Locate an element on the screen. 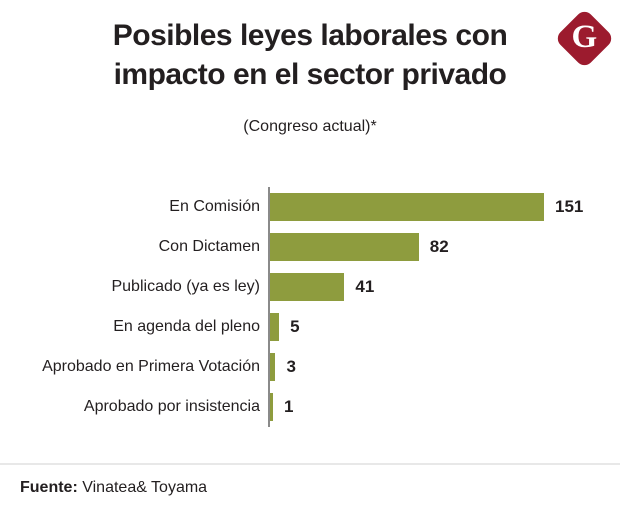  chart-footer: Fuente: Vinatea& Toyama is located at coordinates (310, 488).